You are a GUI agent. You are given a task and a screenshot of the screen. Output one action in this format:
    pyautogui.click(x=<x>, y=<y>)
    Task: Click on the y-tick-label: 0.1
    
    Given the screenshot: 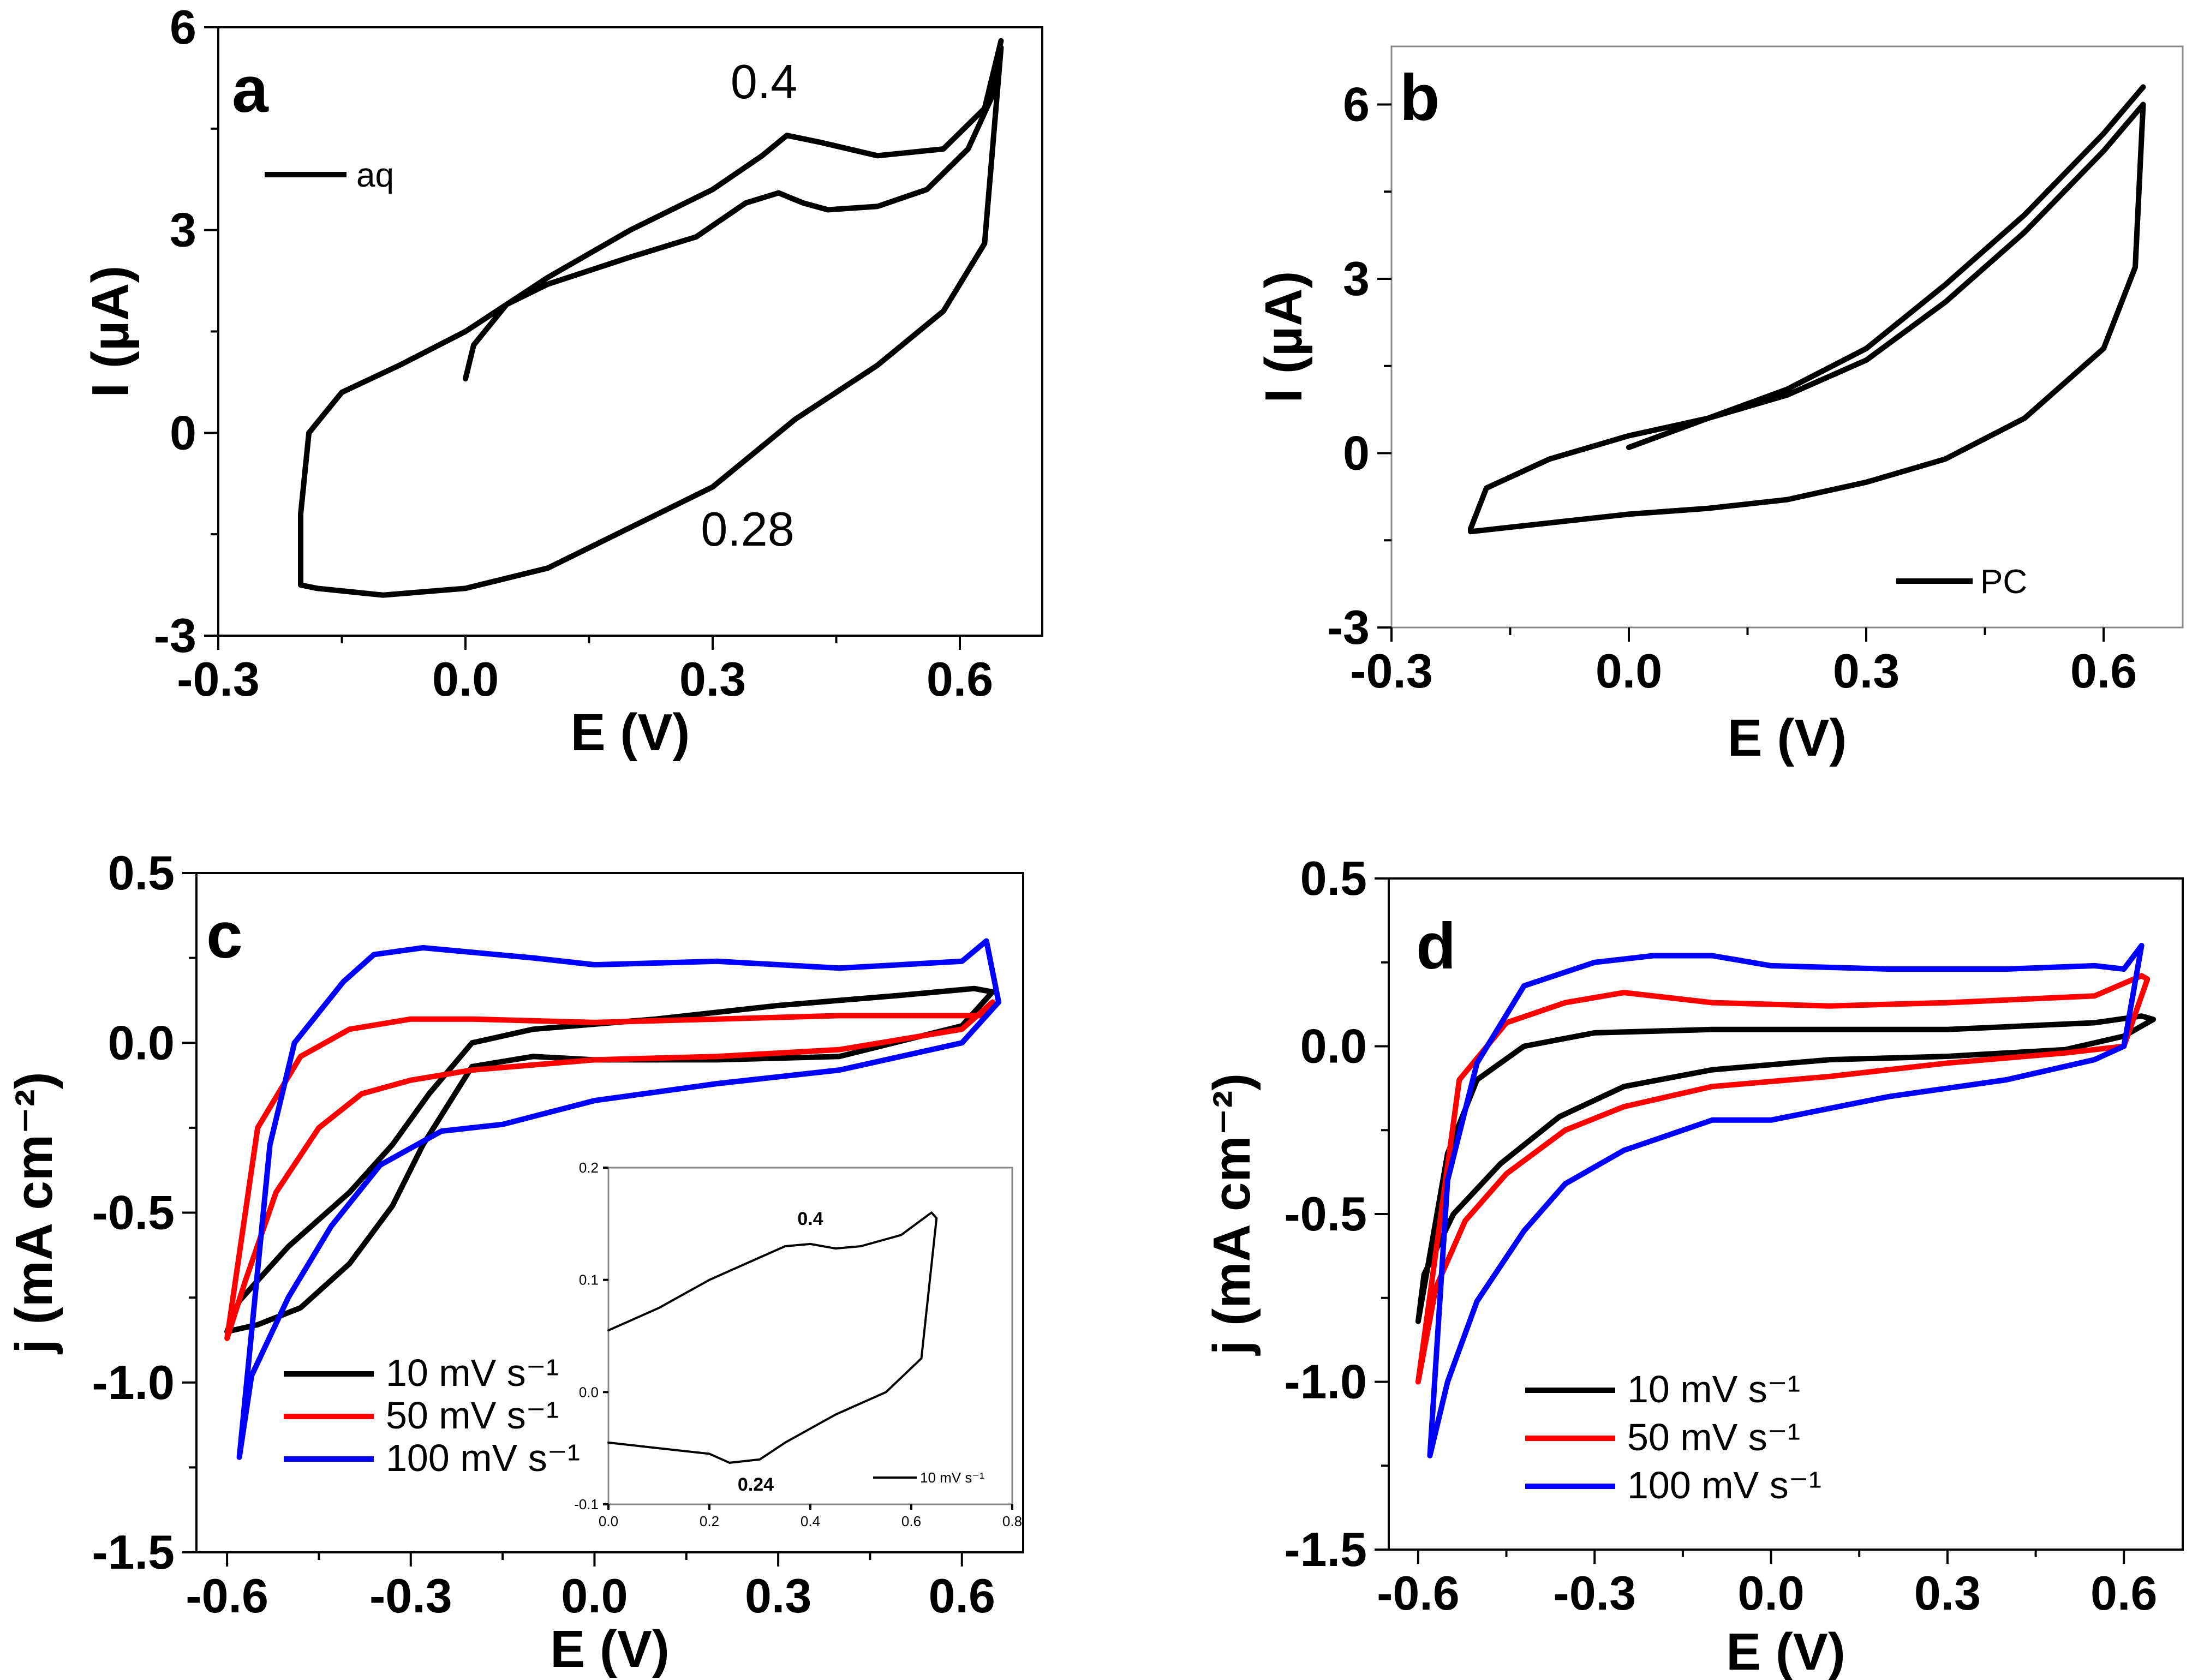 What is the action you would take?
    pyautogui.click(x=589, y=1280)
    